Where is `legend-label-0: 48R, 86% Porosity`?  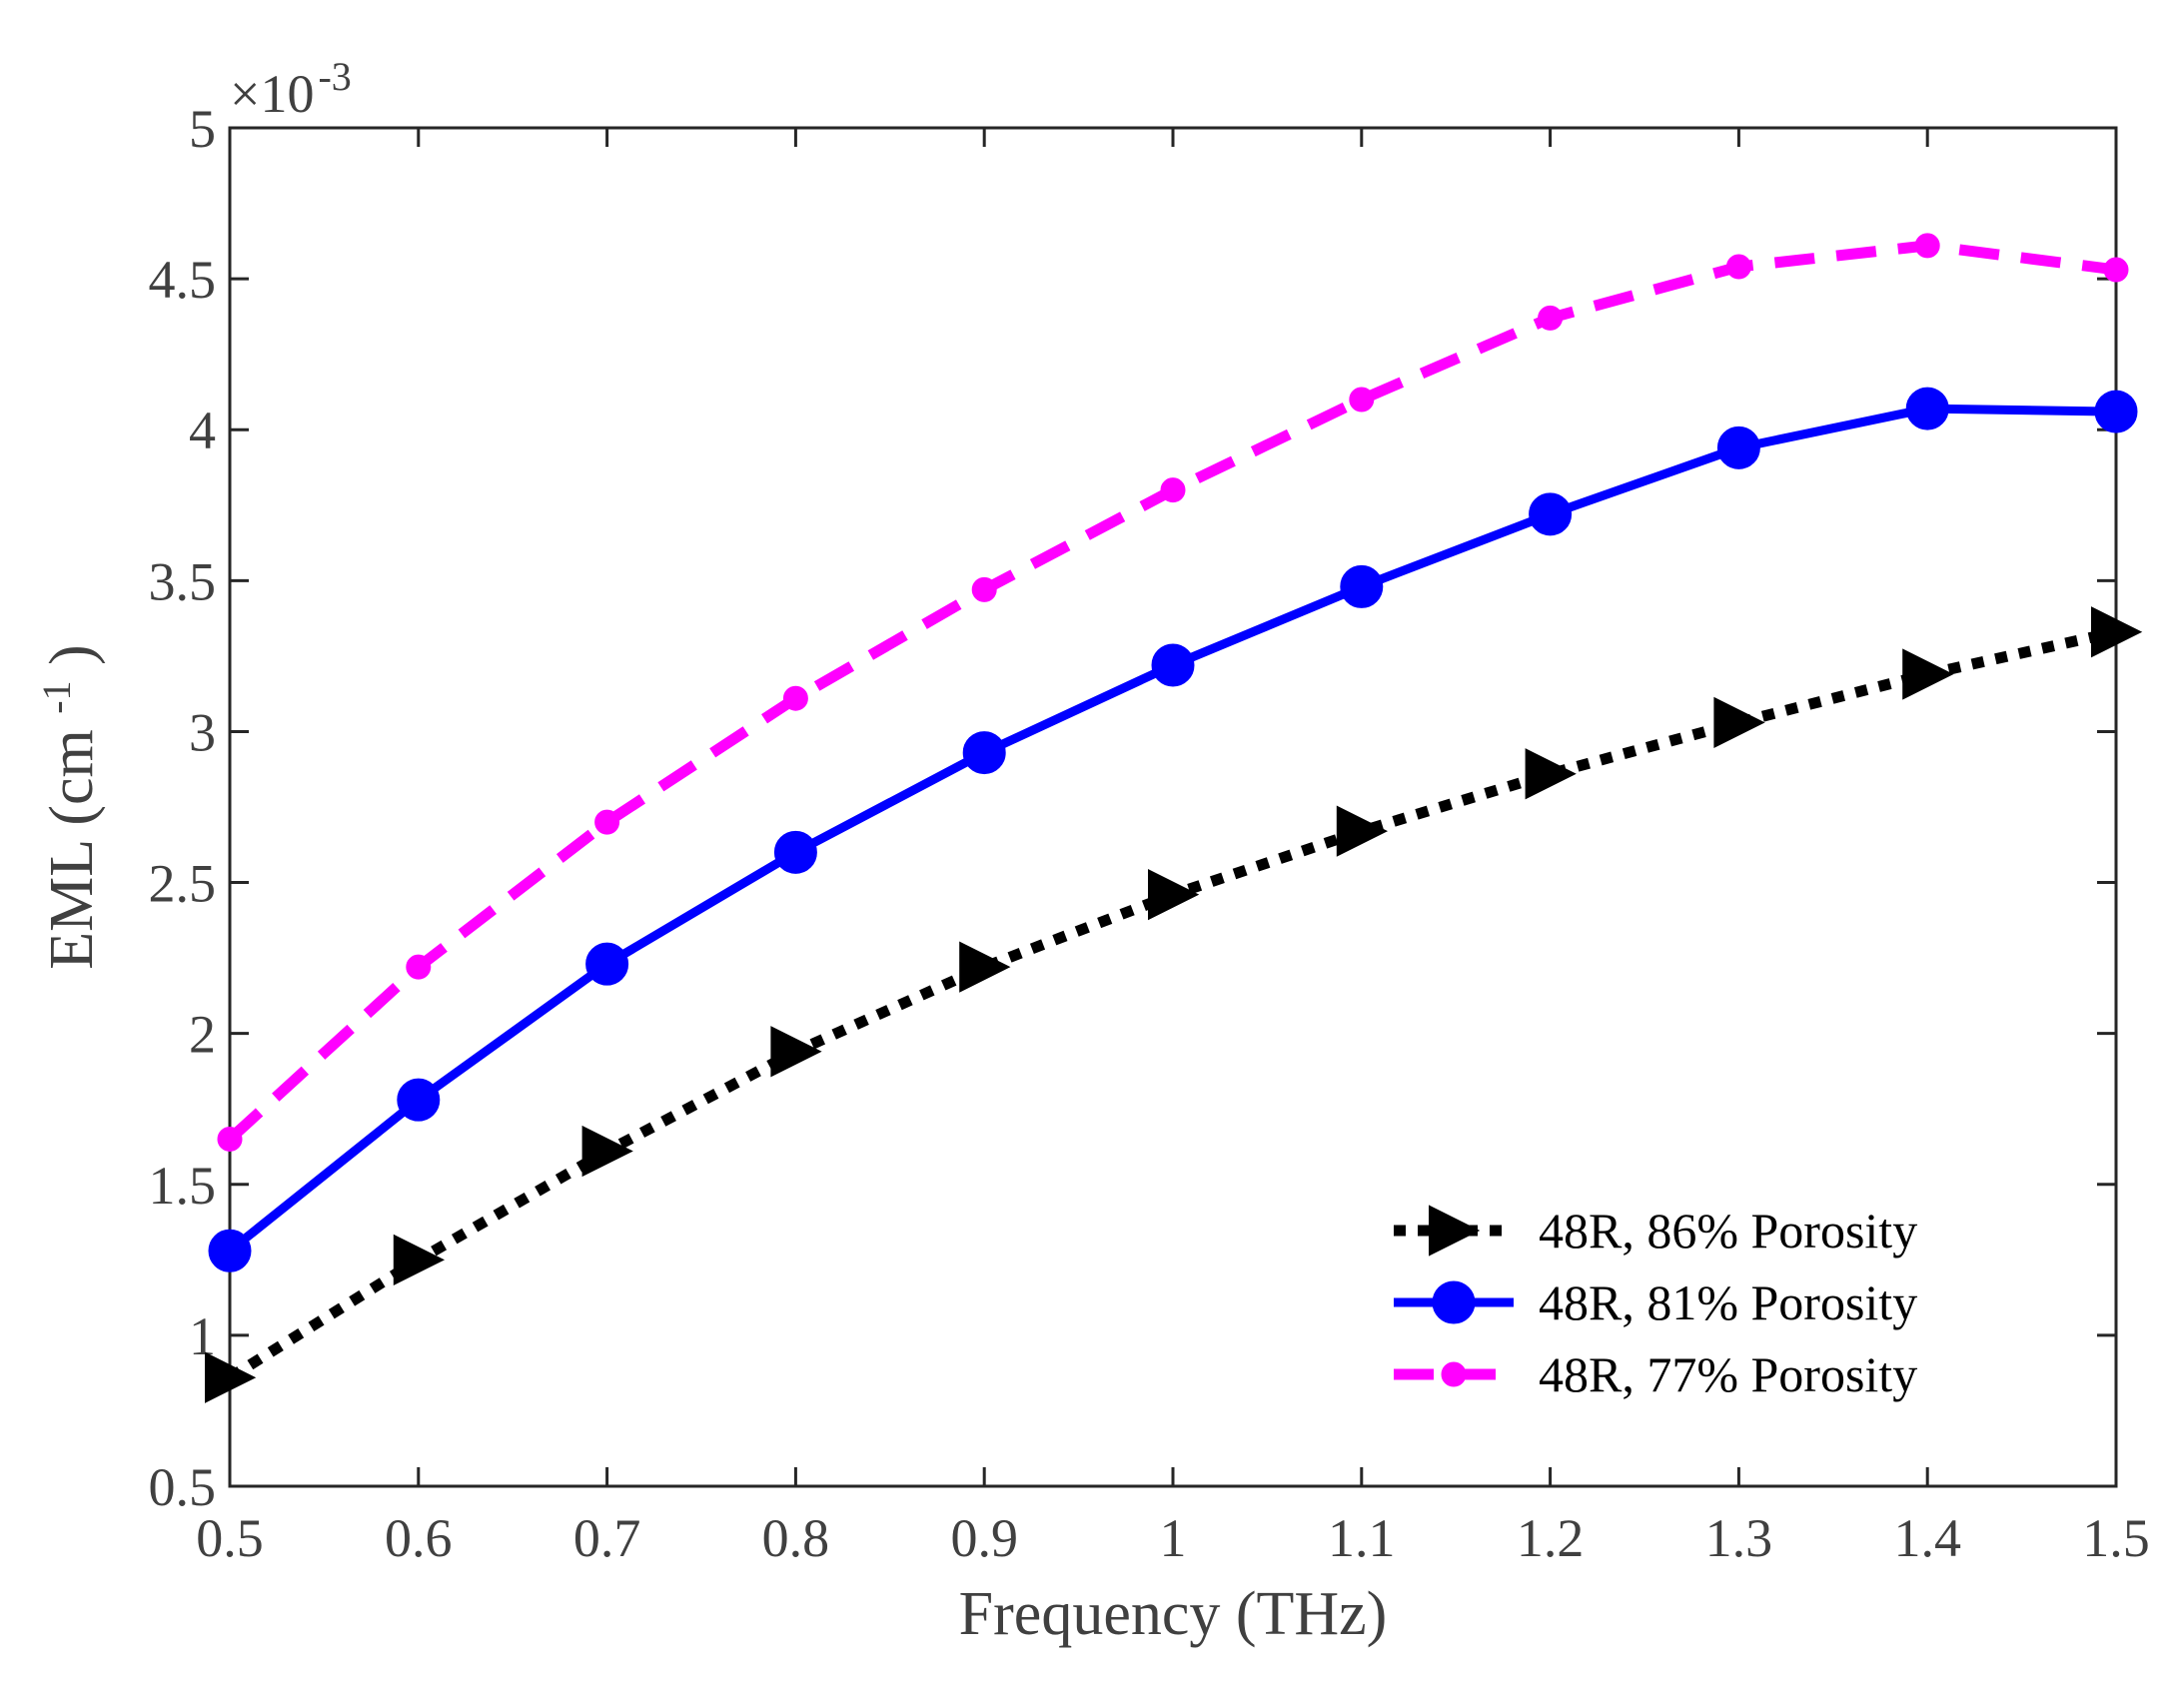 legend-label-0: 48R, 86% Porosity is located at coordinates (1728, 1231).